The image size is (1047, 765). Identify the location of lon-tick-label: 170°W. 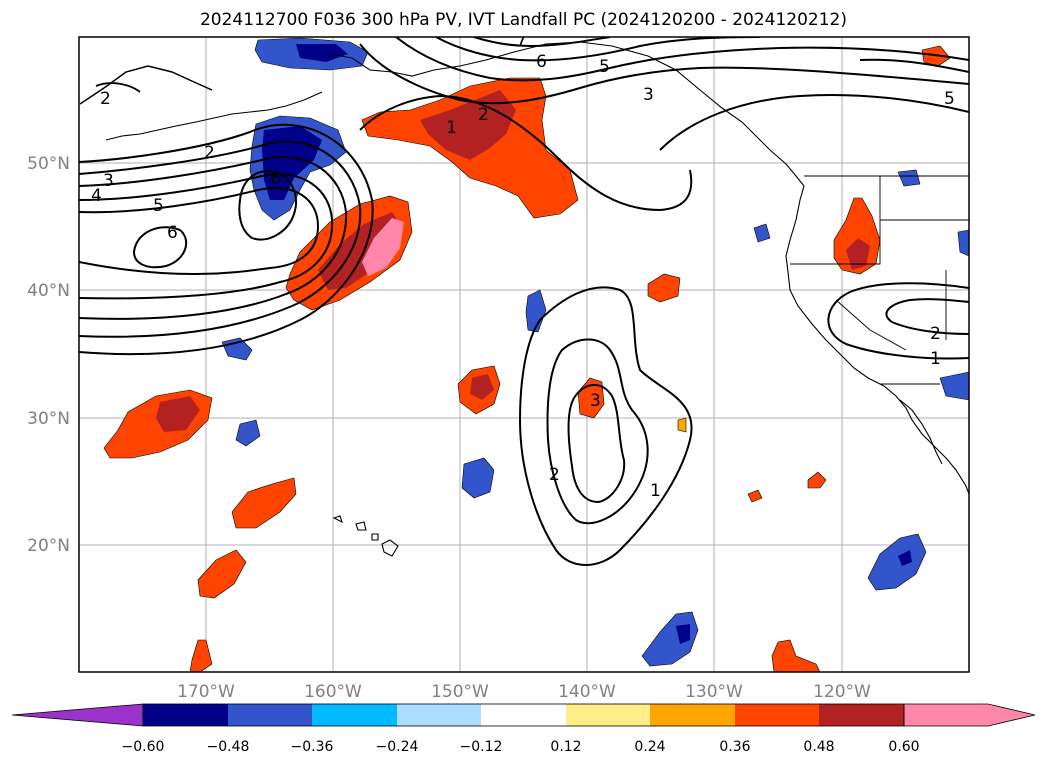
(206, 692).